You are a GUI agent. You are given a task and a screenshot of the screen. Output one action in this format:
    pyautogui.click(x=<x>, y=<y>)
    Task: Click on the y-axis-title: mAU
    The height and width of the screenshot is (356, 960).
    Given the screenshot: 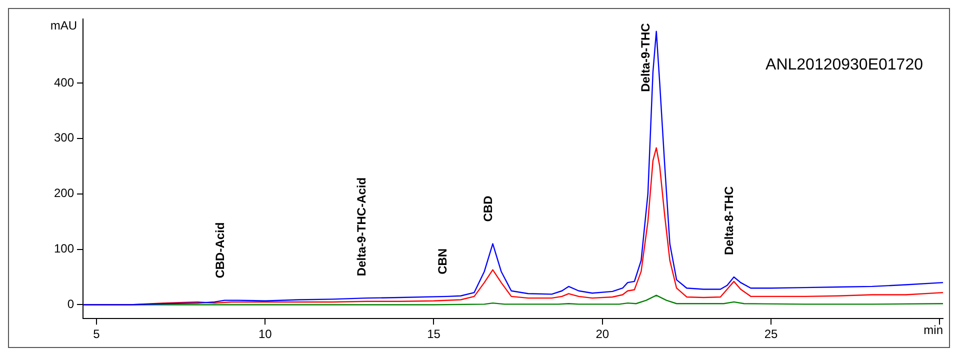 What is the action you would take?
    pyautogui.click(x=63, y=25)
    